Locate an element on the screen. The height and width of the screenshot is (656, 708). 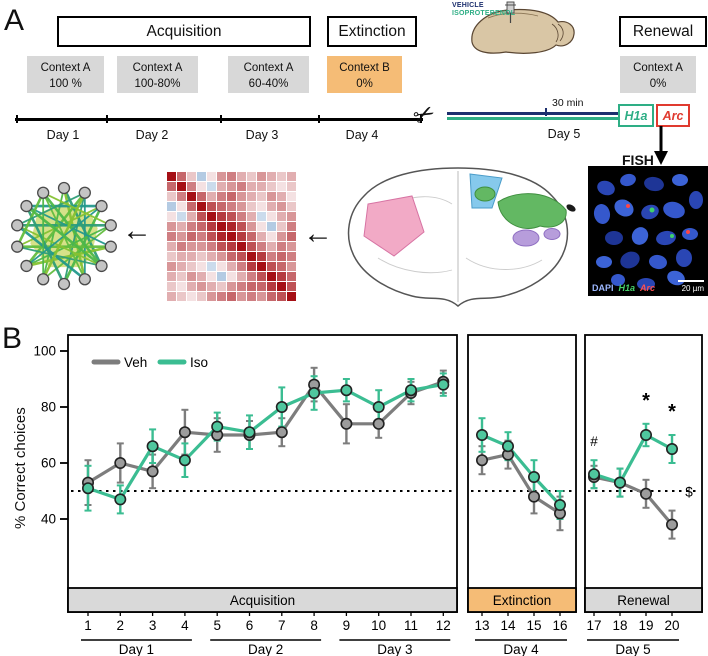
nuclei-image is located at coordinates (648, 231).